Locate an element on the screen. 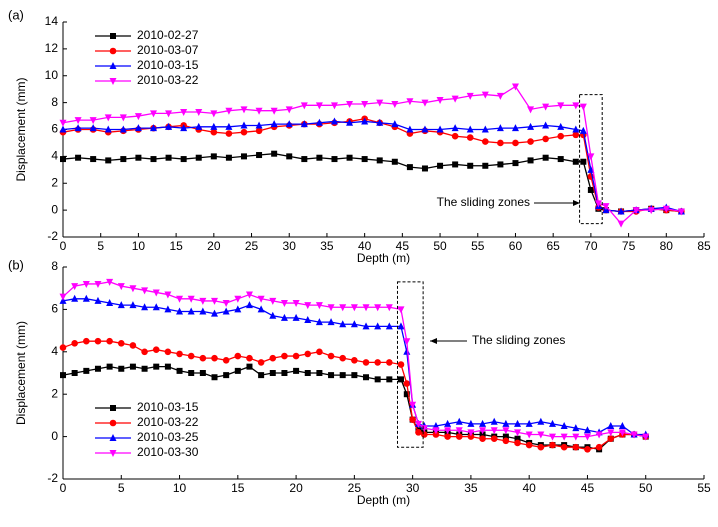  x-tick-label: 15 is located at coordinates (176, 246).